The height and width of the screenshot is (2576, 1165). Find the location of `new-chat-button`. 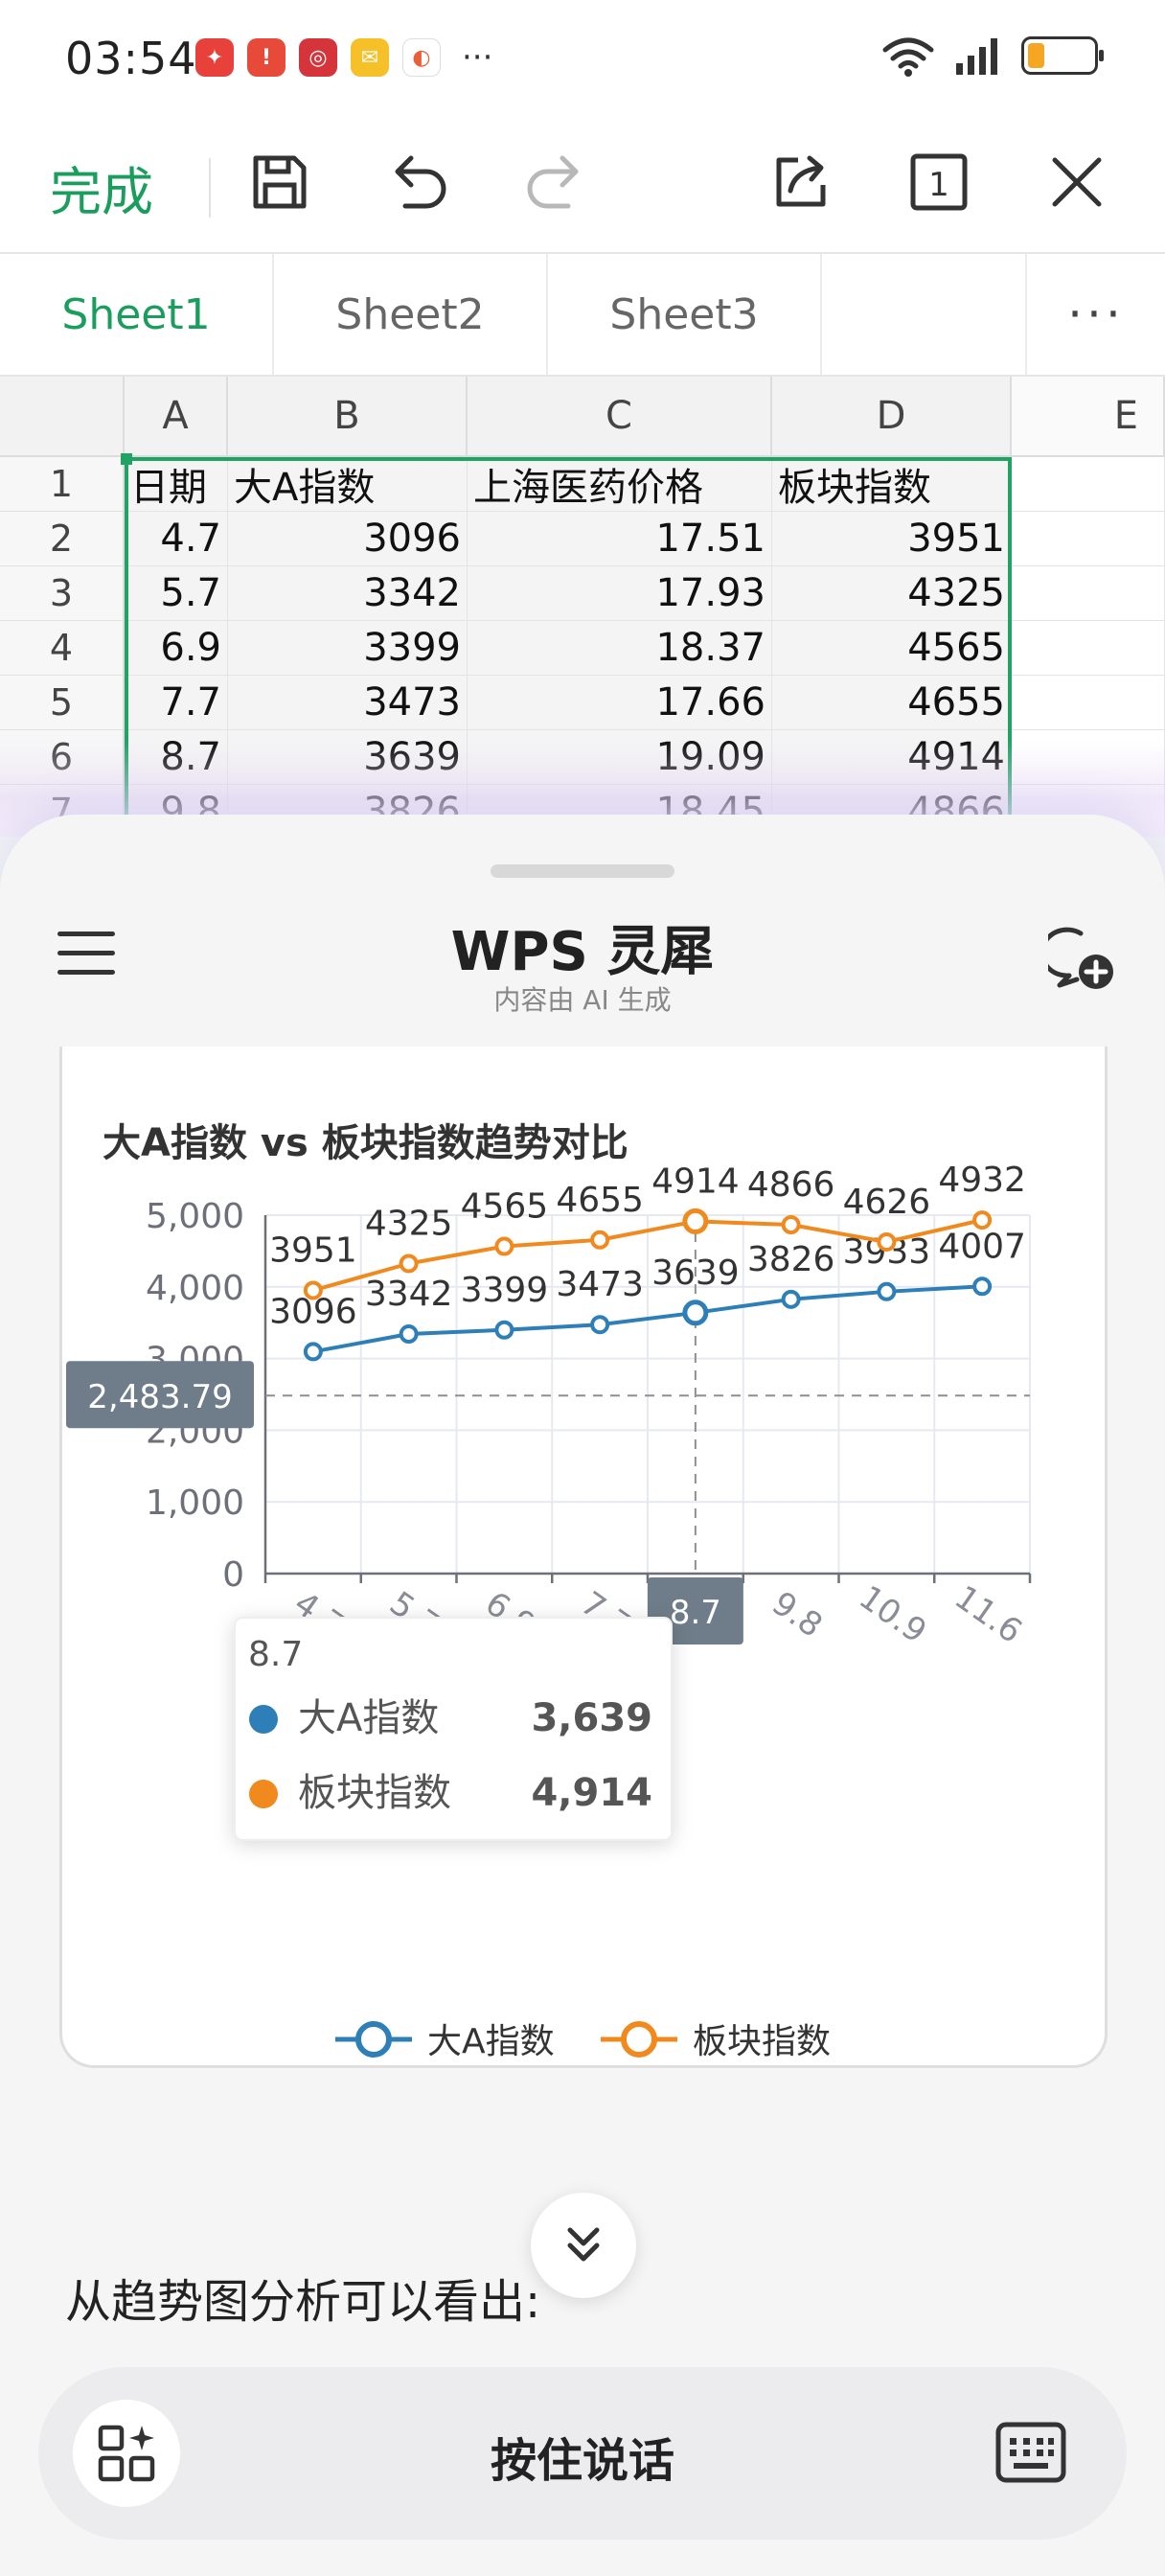

new-chat-button is located at coordinates (1078, 960).